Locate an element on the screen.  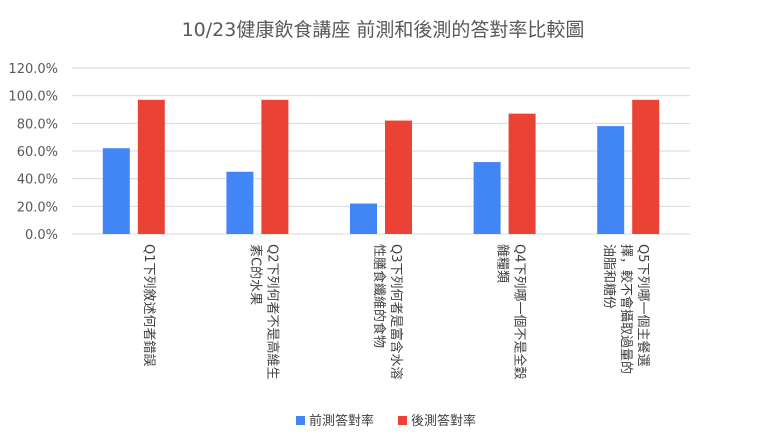
bar-pretest-q3 is located at coordinates (363, 218).